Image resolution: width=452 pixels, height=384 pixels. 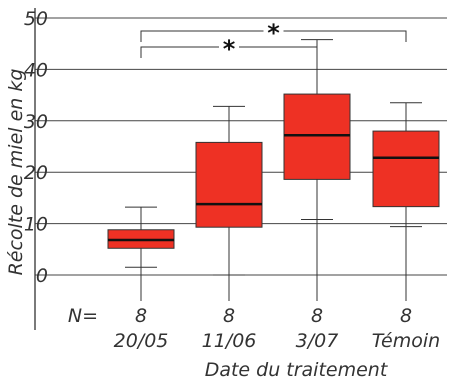 I want to click on significance-bracket-1: *, so click(x=229, y=49).